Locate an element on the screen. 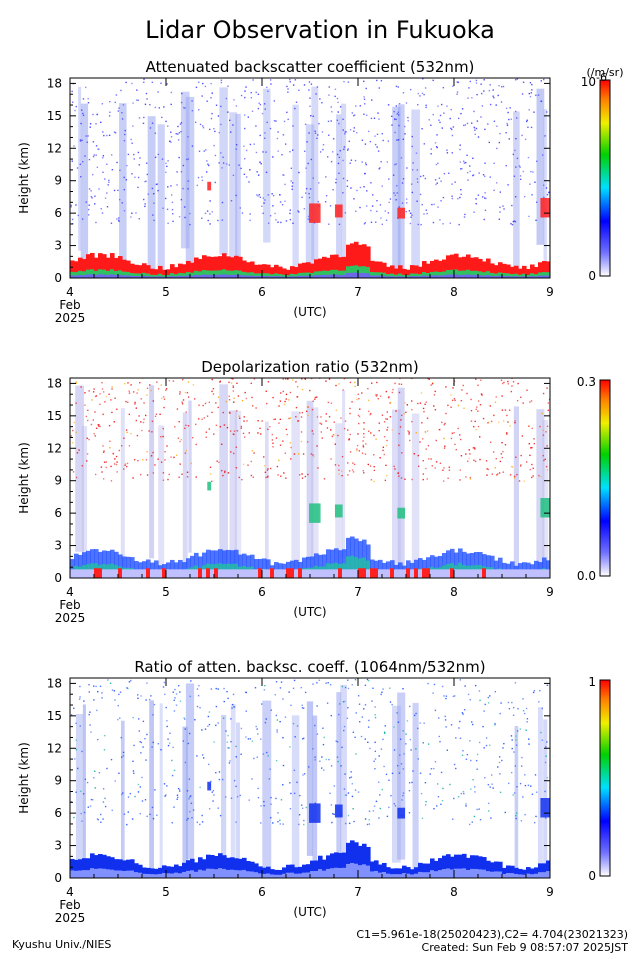  institution-label: Kyushu Univ./NIES is located at coordinates (62, 944).